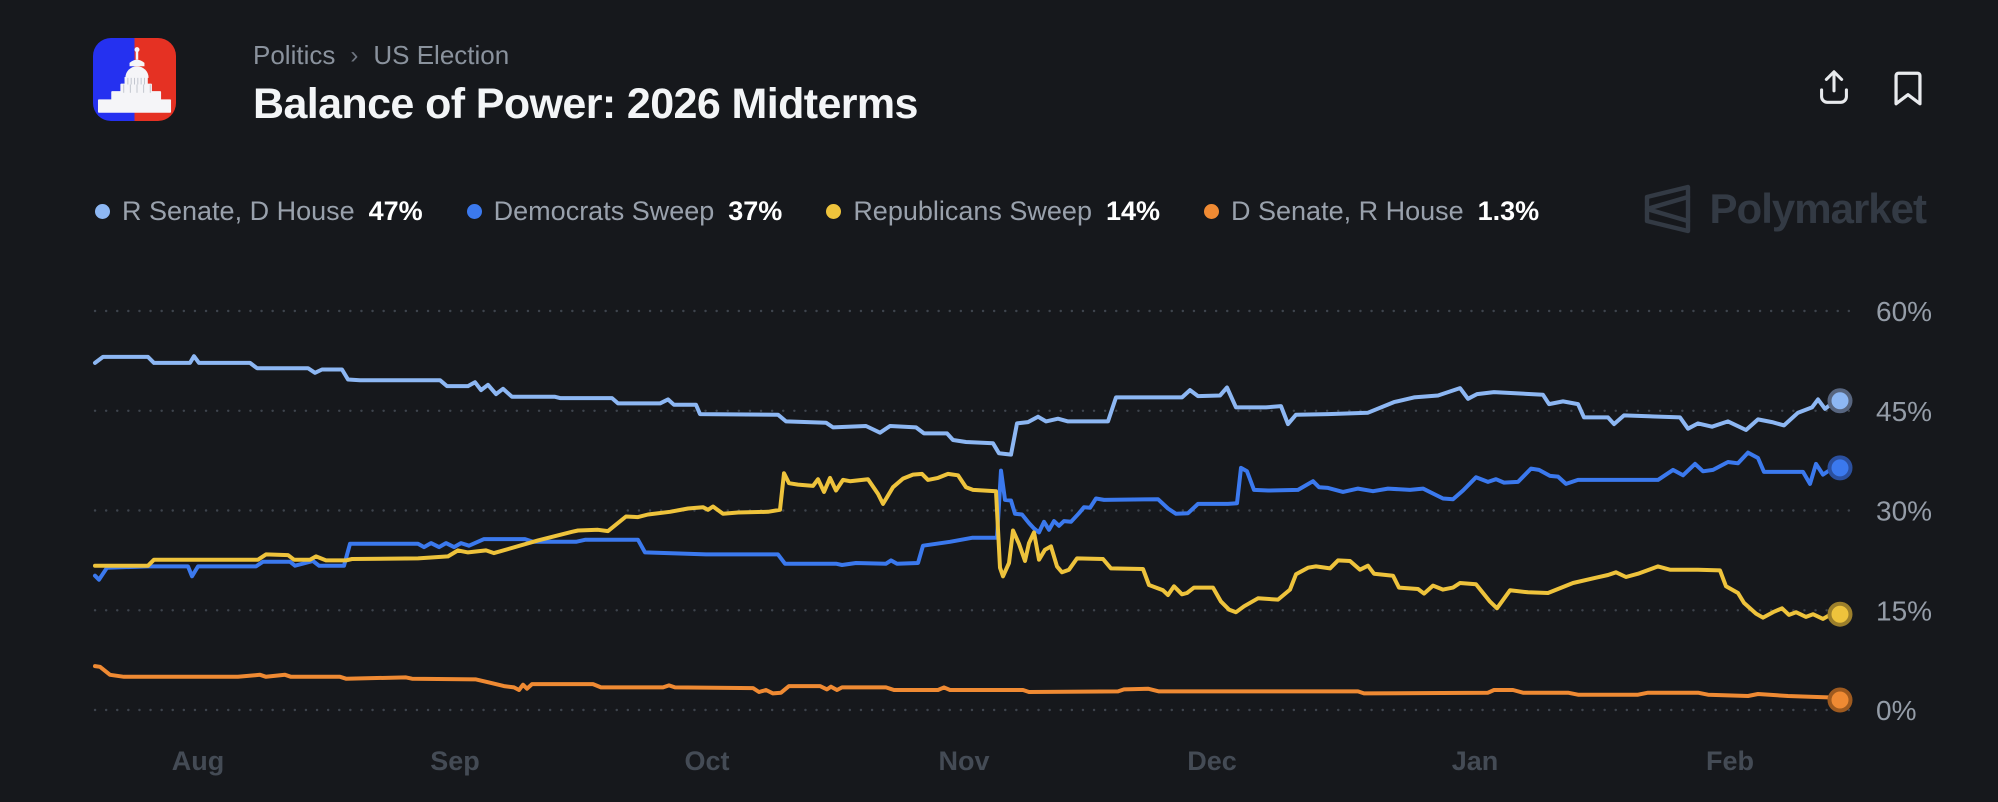 The height and width of the screenshot is (802, 1998). What do you see at coordinates (706, 761) in the screenshot?
I see `x-axis-tick-label: Oct` at bounding box center [706, 761].